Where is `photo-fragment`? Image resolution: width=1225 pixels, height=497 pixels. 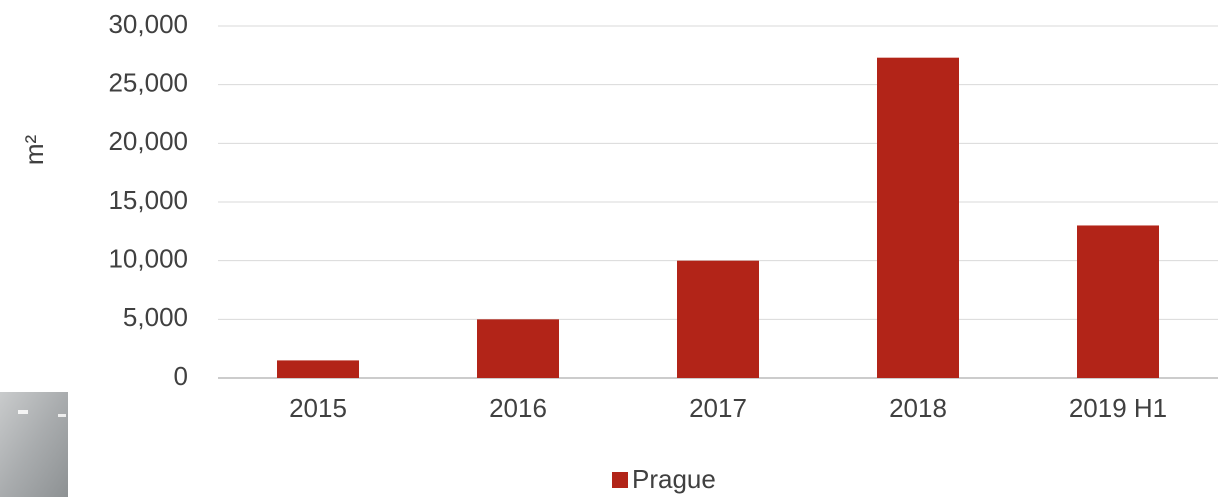 photo-fragment is located at coordinates (34, 444).